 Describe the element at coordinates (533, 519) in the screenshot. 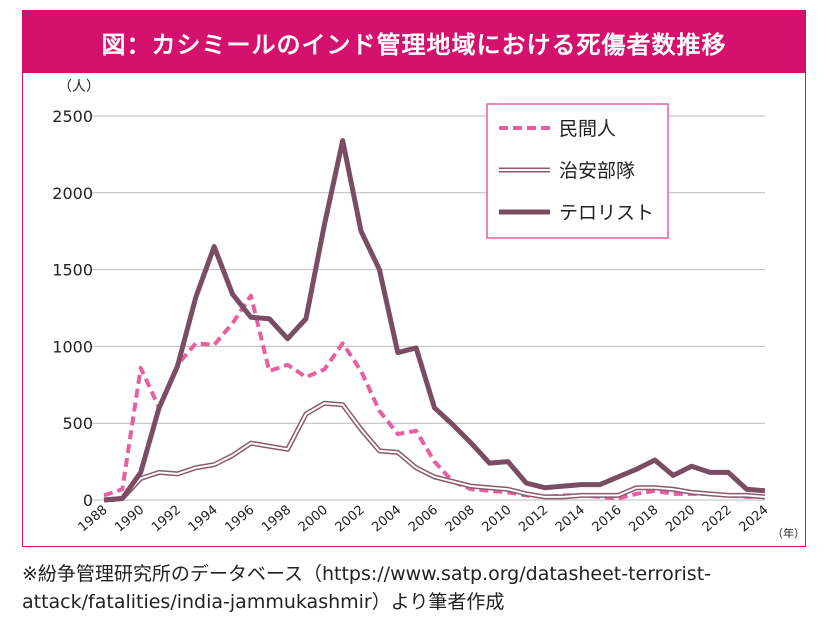

I see `x-tick-label: 2012` at that location.